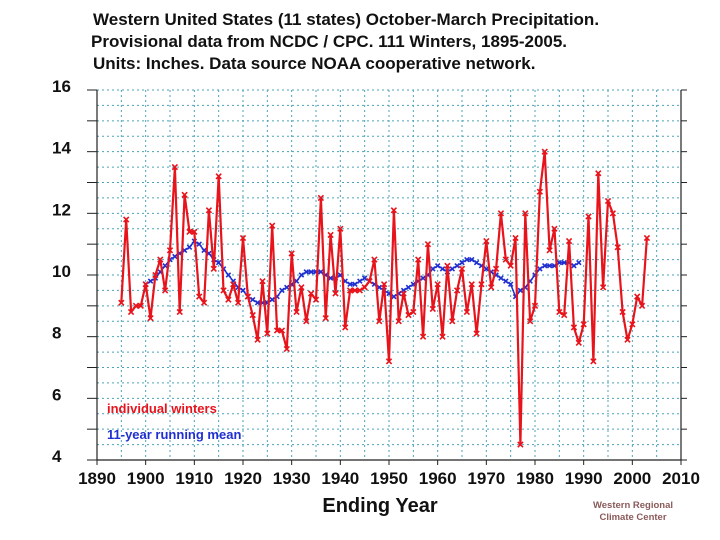 This screenshot has width=720, height=540. Describe the element at coordinates (61, 86) in the screenshot. I see `y-tick-label: 16` at that location.